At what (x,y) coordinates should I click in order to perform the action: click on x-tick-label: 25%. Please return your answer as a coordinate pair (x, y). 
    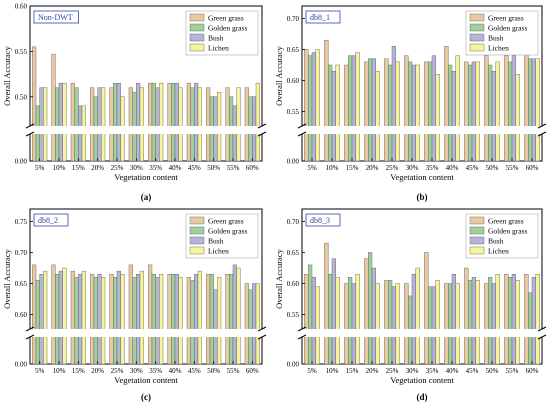
    Looking at the image, I should click on (392, 371).